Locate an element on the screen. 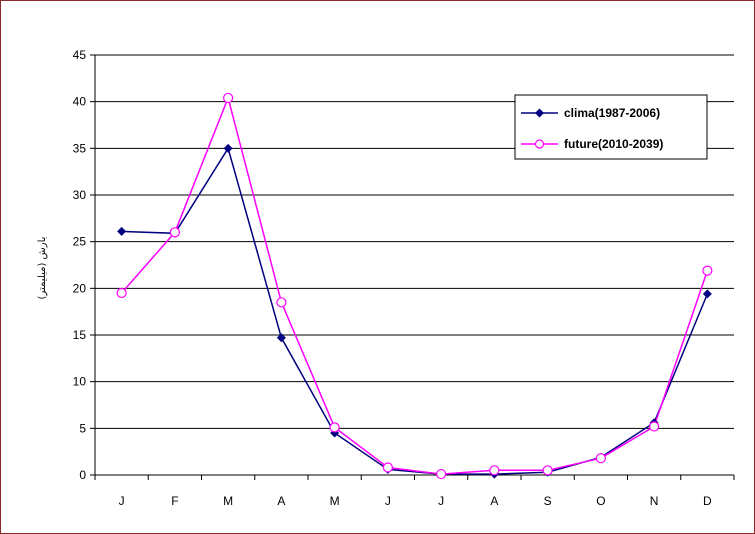 This screenshot has height=534, width=755. legend: clima(1987-2006) future(2010-2039) is located at coordinates (611, 127).